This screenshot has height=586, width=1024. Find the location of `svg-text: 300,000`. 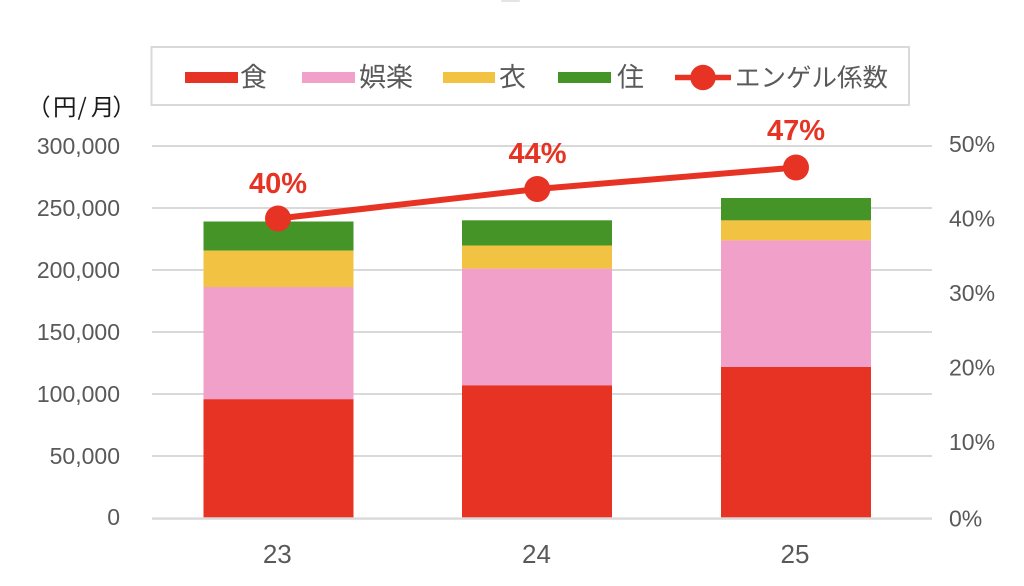

svg-text: 300,000 is located at coordinates (78, 146).